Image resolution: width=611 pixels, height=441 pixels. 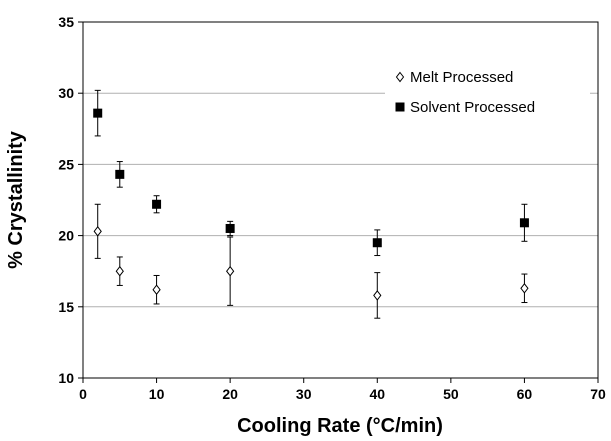 What do you see at coordinates (83, 394) in the screenshot?
I see `x-tick-label-0: 0` at bounding box center [83, 394].